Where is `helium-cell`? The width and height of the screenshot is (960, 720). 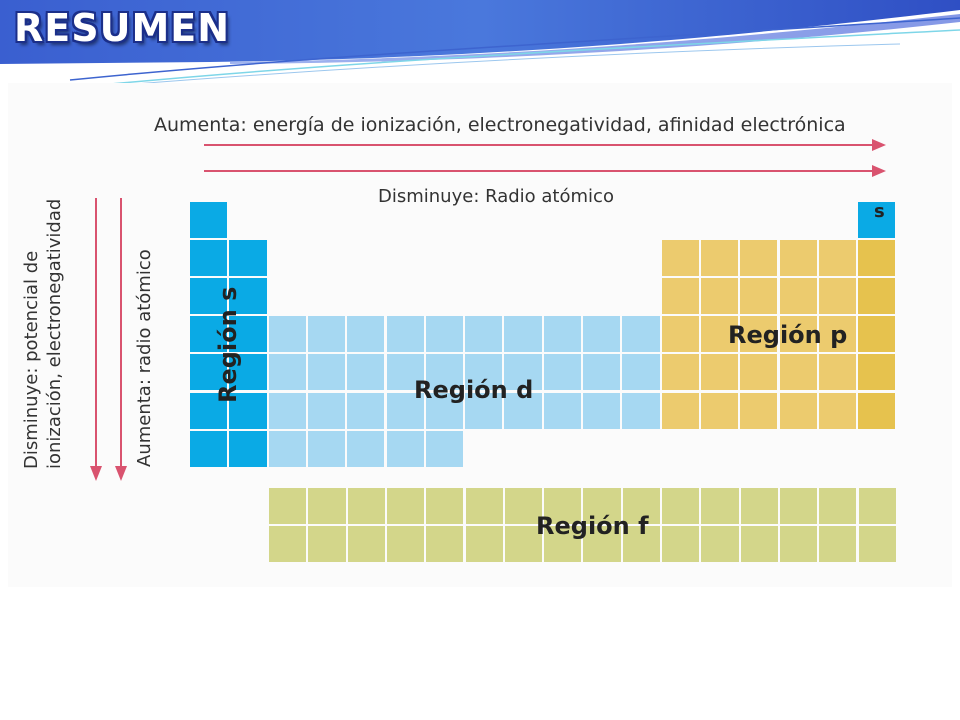 helium-cell is located at coordinates (877, 220).